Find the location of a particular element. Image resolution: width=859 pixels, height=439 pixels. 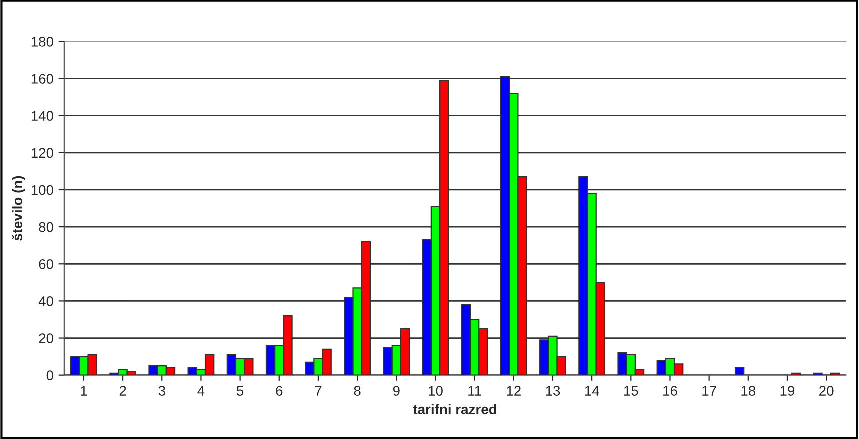

y-tick-label: 40 is located at coordinates (46, 301).